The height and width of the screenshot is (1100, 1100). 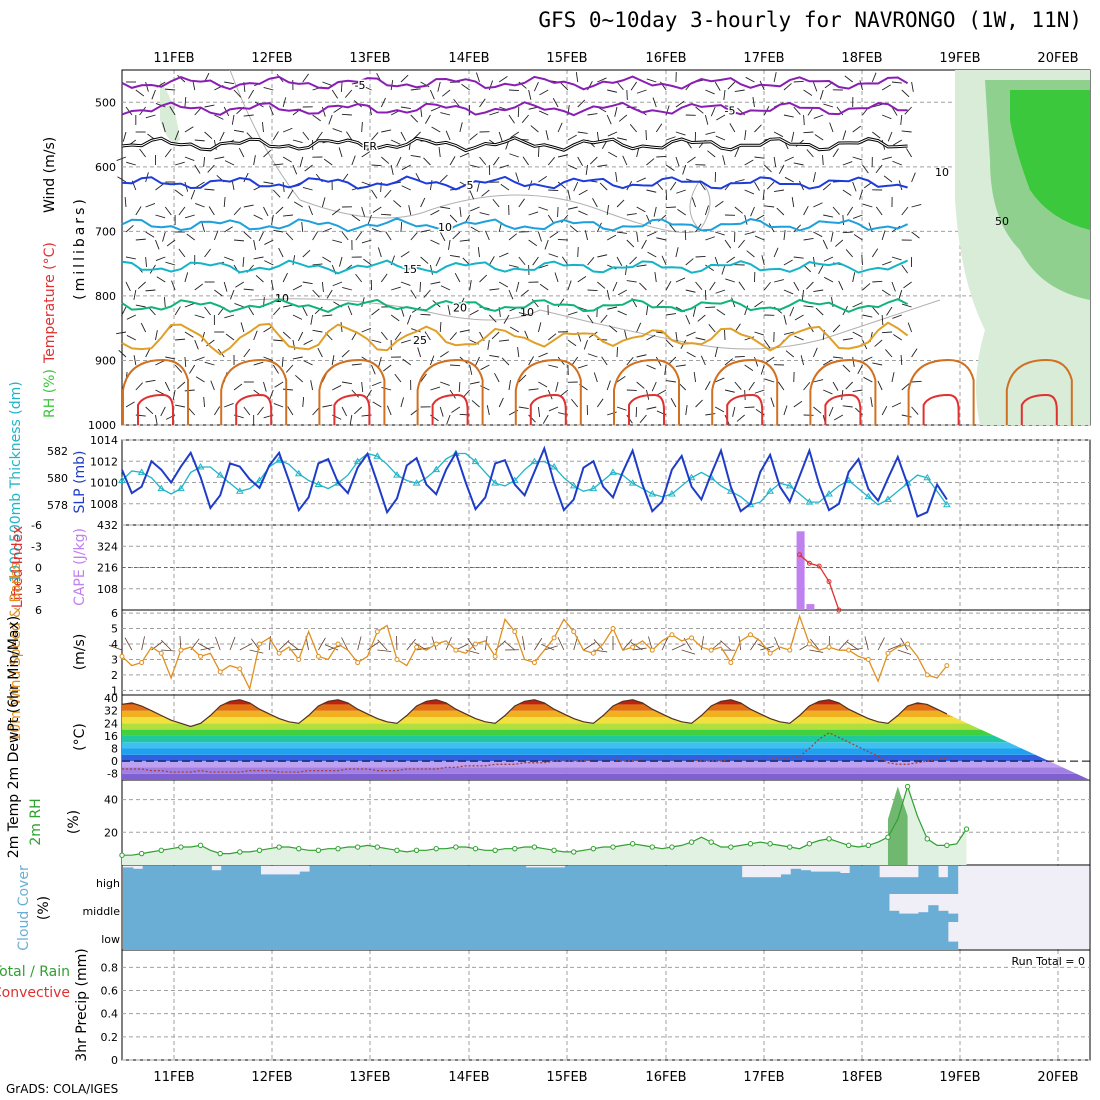 I want to click on date-tick-top: 14FEB, so click(x=468, y=58).